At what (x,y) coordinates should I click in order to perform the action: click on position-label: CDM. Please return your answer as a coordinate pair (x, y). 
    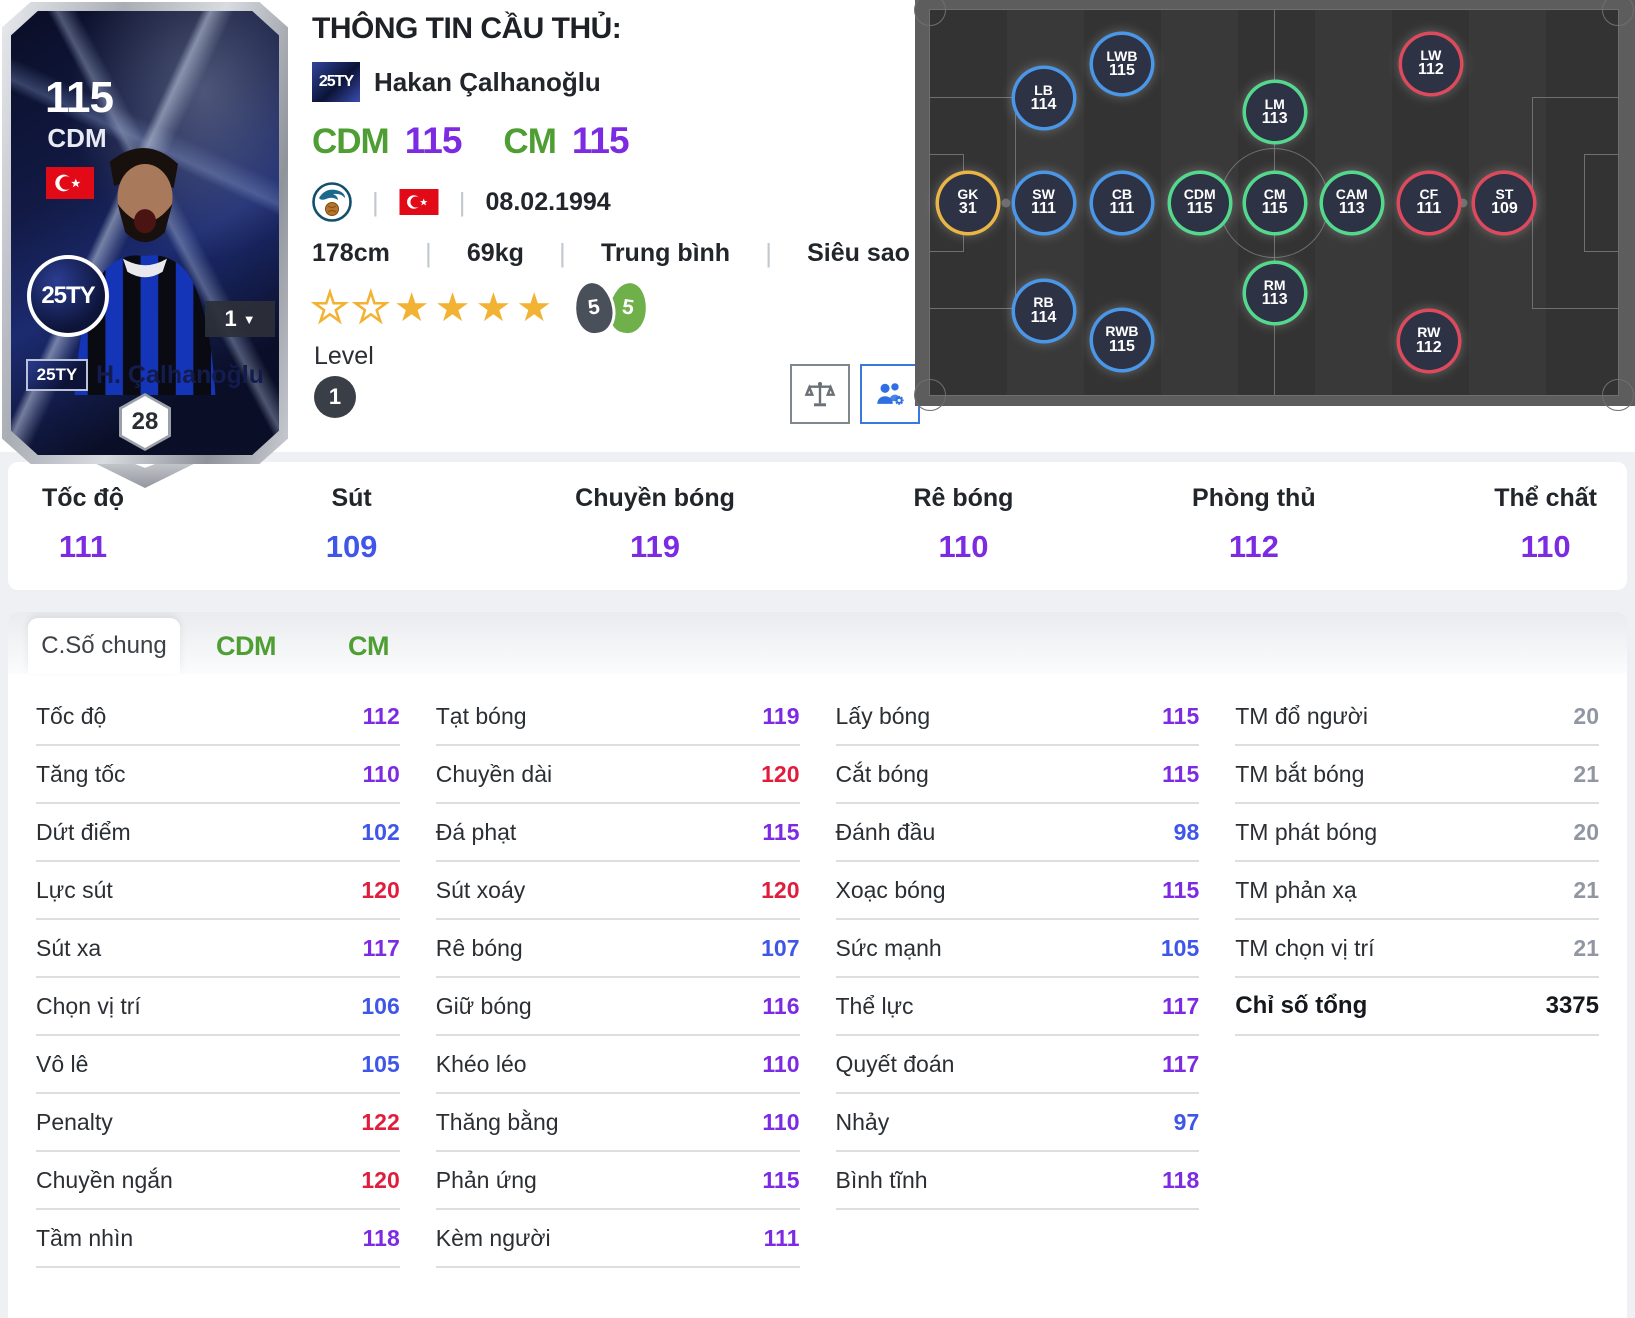
    Looking at the image, I should click on (351, 141).